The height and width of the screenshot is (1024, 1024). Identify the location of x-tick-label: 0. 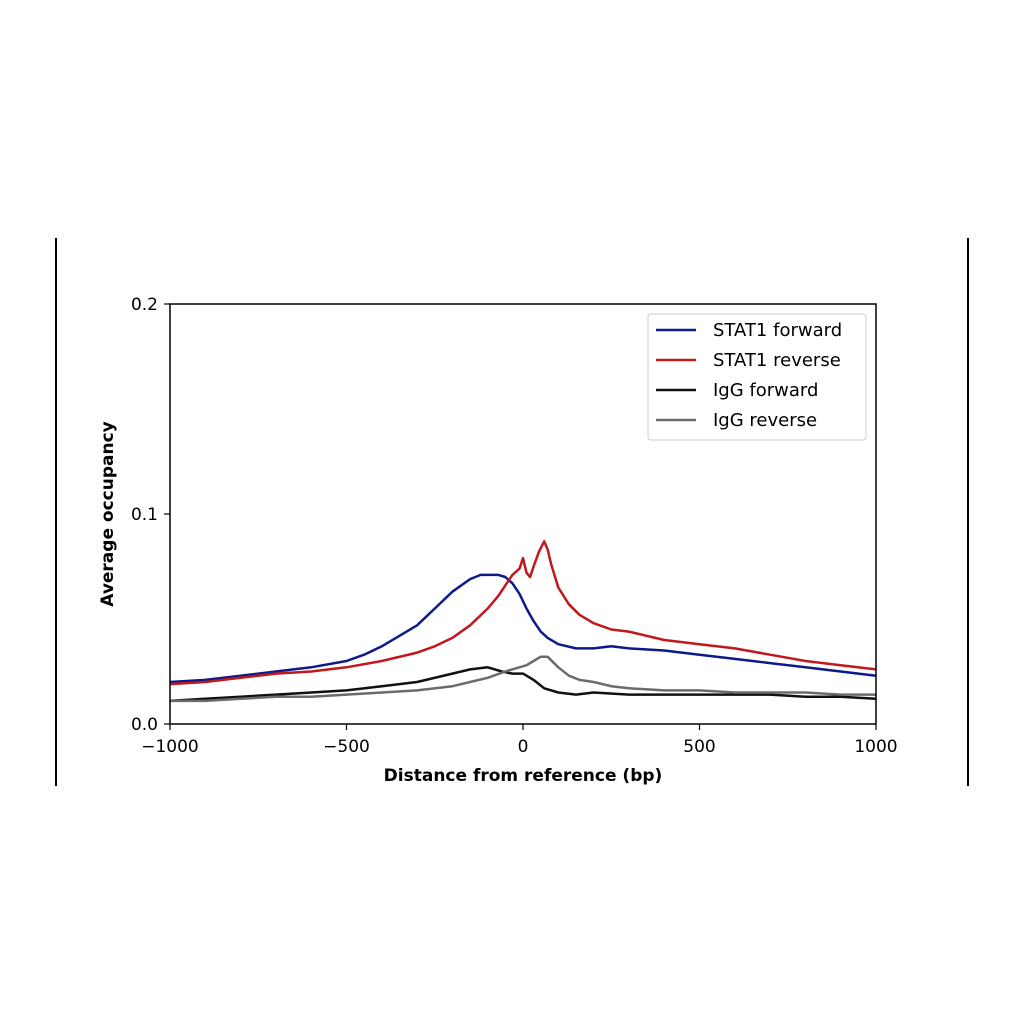
(523, 747).